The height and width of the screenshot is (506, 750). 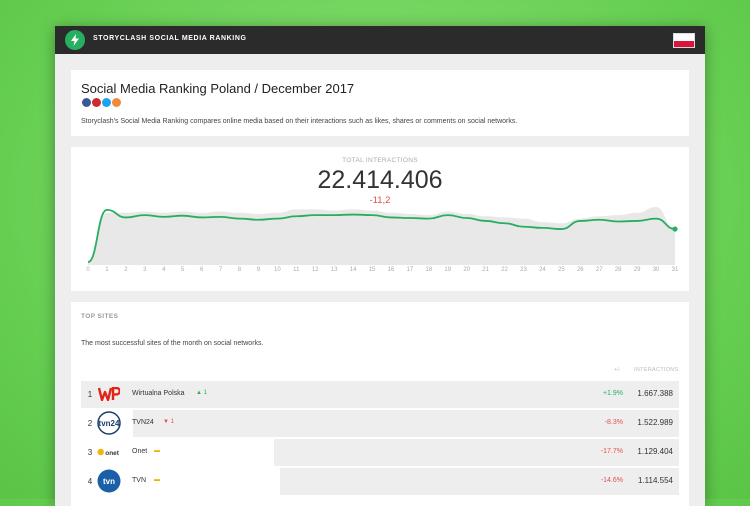 What do you see at coordinates (88, 270) in the screenshot?
I see `x-tick-label: 0` at bounding box center [88, 270].